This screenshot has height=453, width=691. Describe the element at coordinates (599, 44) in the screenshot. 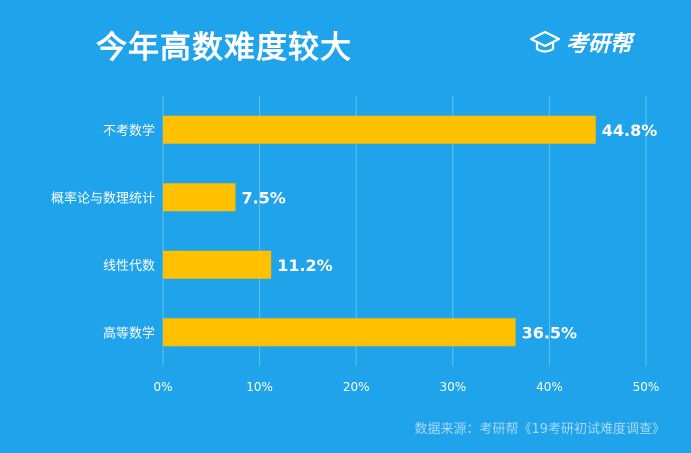

I see `brand-name: 考研帮` at that location.